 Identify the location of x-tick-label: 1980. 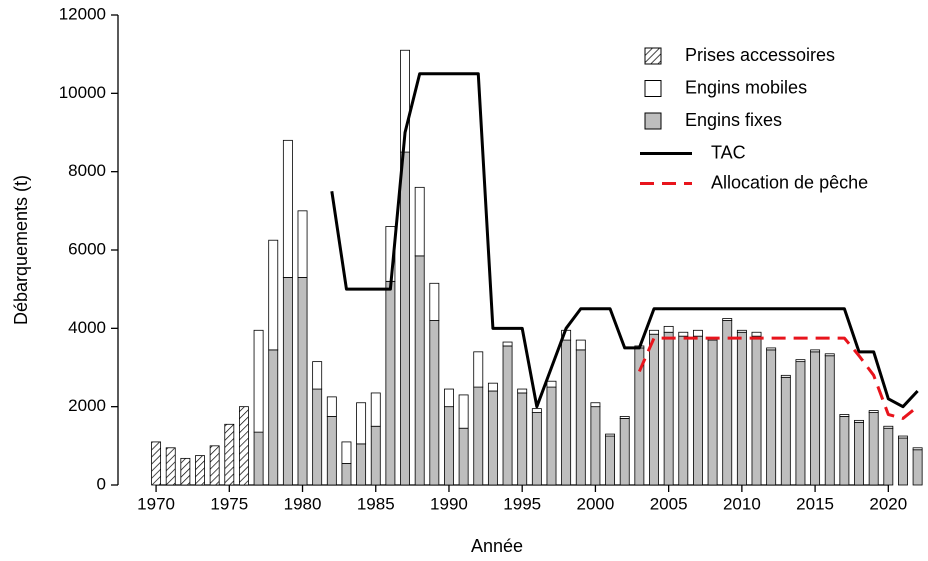
(303, 503).